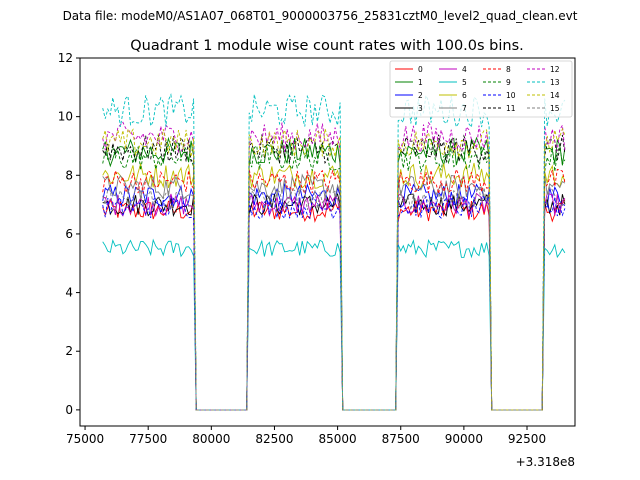 The image size is (640, 480). Describe the element at coordinates (211, 439) in the screenshot. I see `x-tick-label: 80000` at that location.